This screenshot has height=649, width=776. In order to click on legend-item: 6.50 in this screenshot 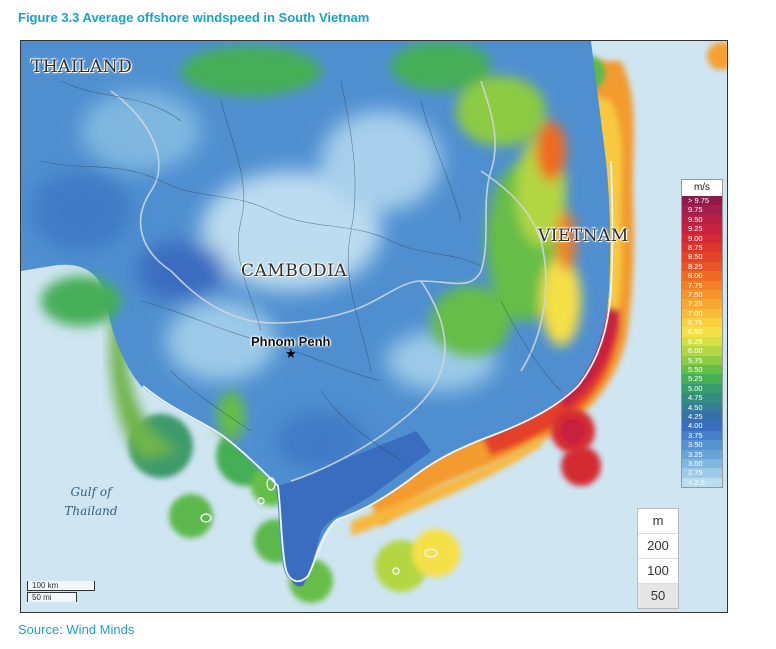, I will do `click(702, 332)`.